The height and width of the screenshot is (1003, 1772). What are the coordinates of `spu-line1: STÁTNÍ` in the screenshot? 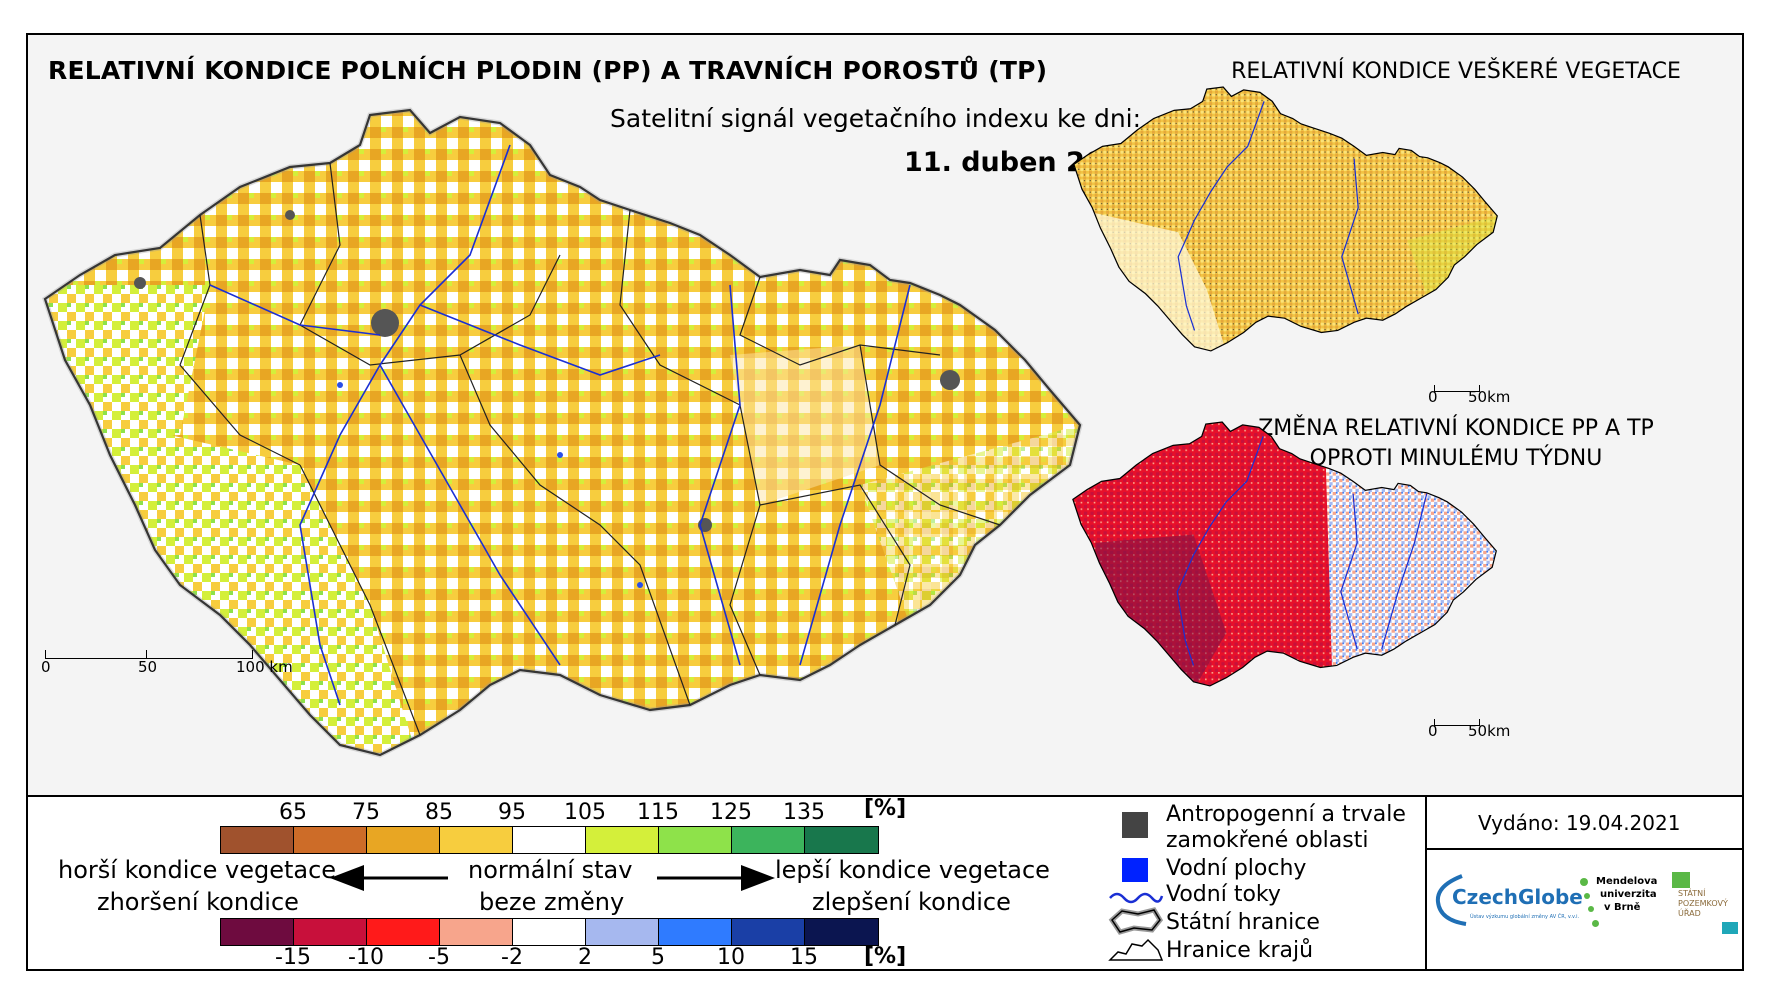 It's located at (1692, 893).